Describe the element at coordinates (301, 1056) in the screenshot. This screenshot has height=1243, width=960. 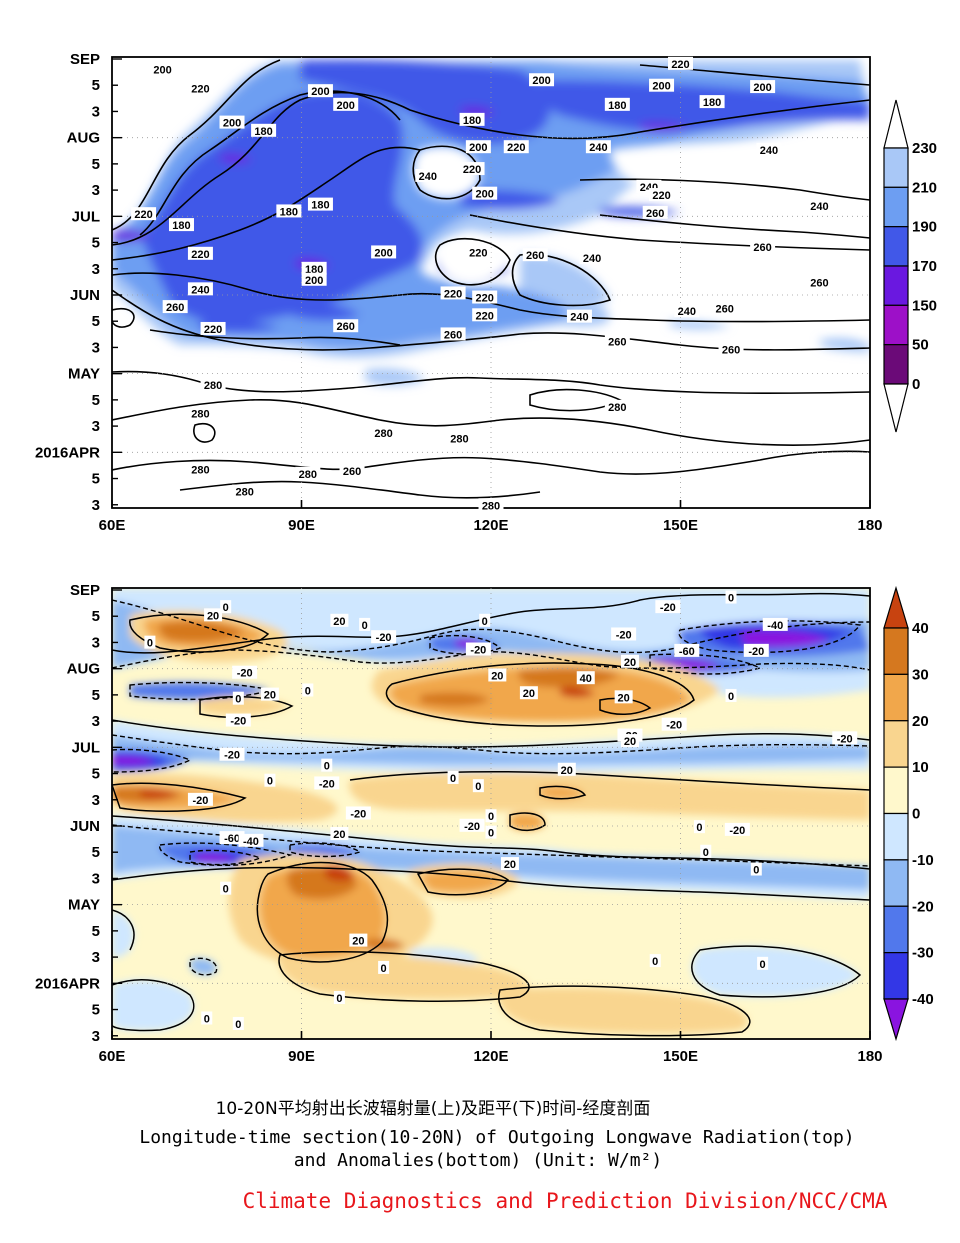
I see `anomaly-x-tick-label: 90E` at that location.